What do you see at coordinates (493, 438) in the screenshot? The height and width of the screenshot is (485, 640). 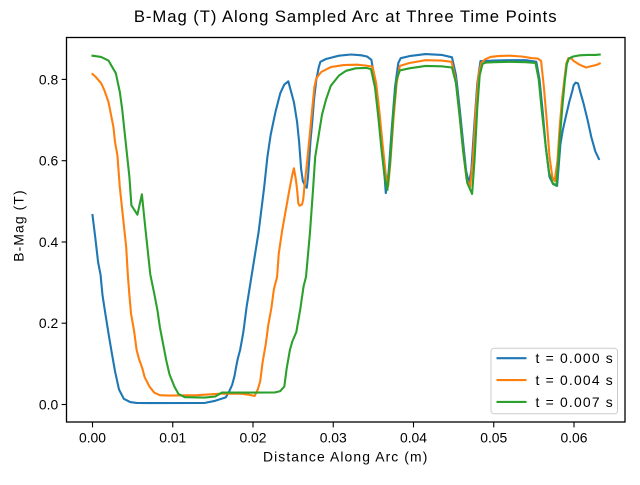 I see `svg-text: 0.05` at bounding box center [493, 438].